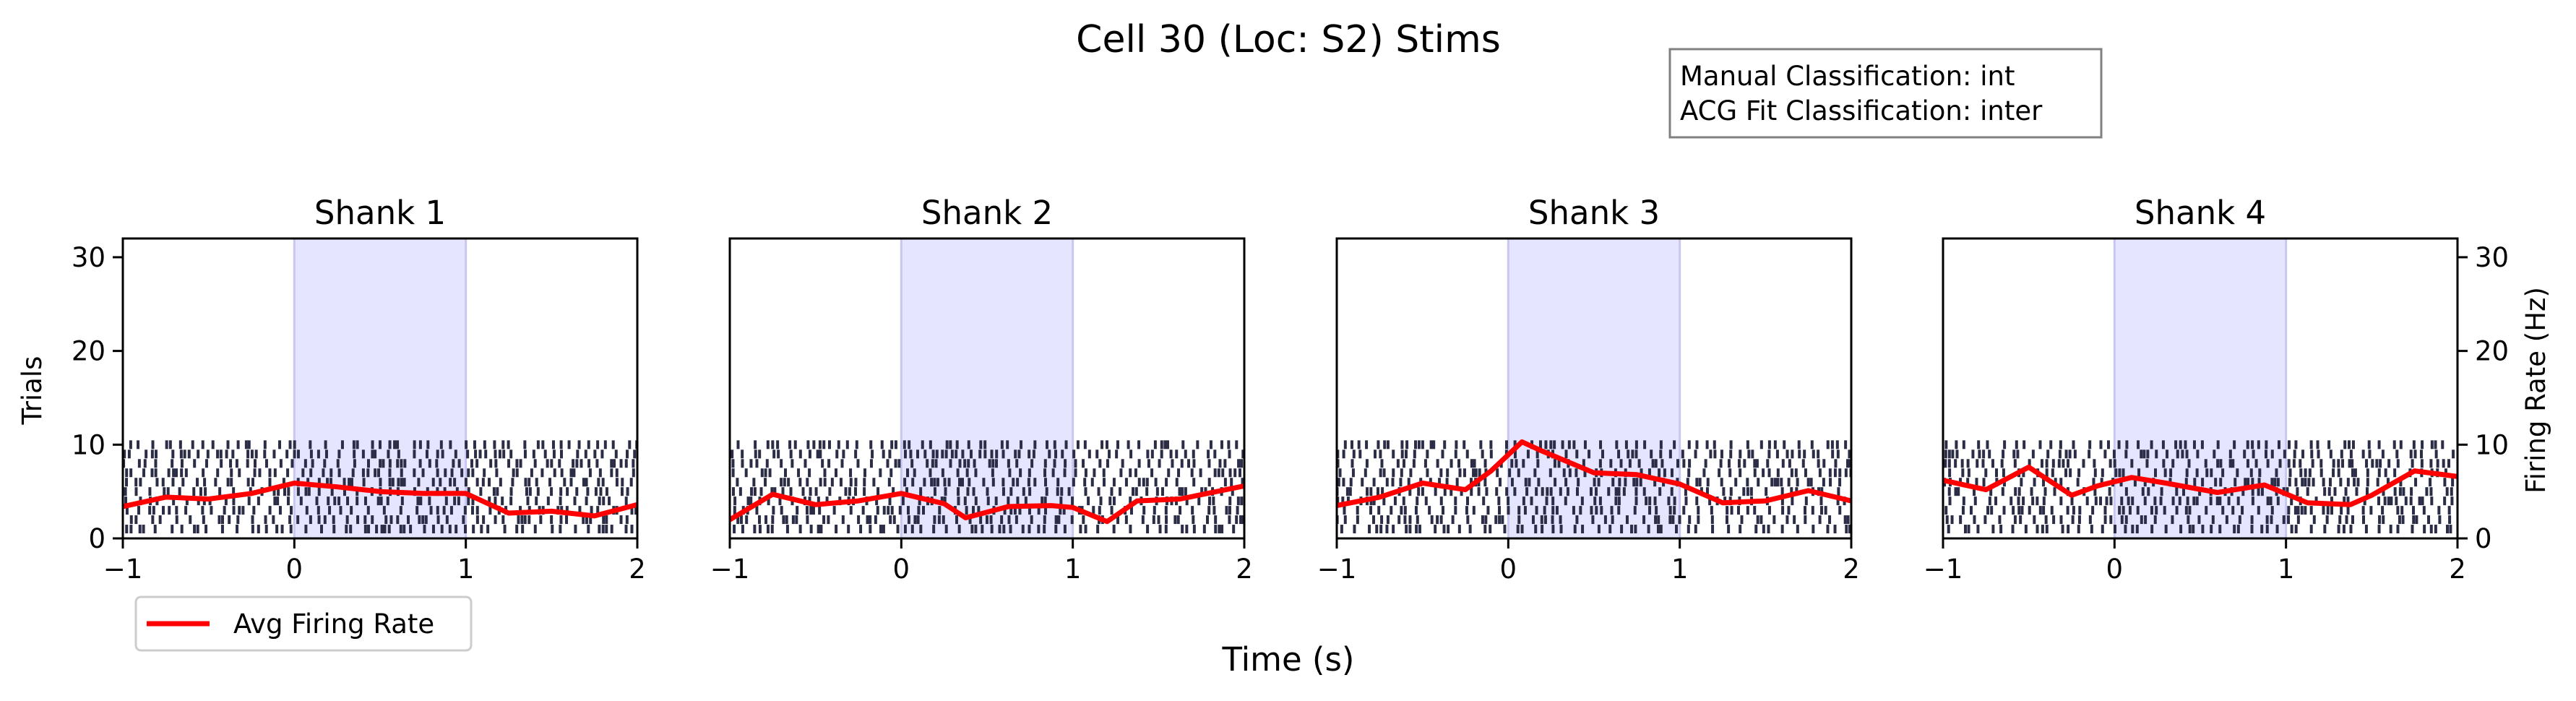 The height and width of the screenshot is (701, 2576). I want to click on y-axis-label-right: Firing Rate (Hz), so click(2535, 391).